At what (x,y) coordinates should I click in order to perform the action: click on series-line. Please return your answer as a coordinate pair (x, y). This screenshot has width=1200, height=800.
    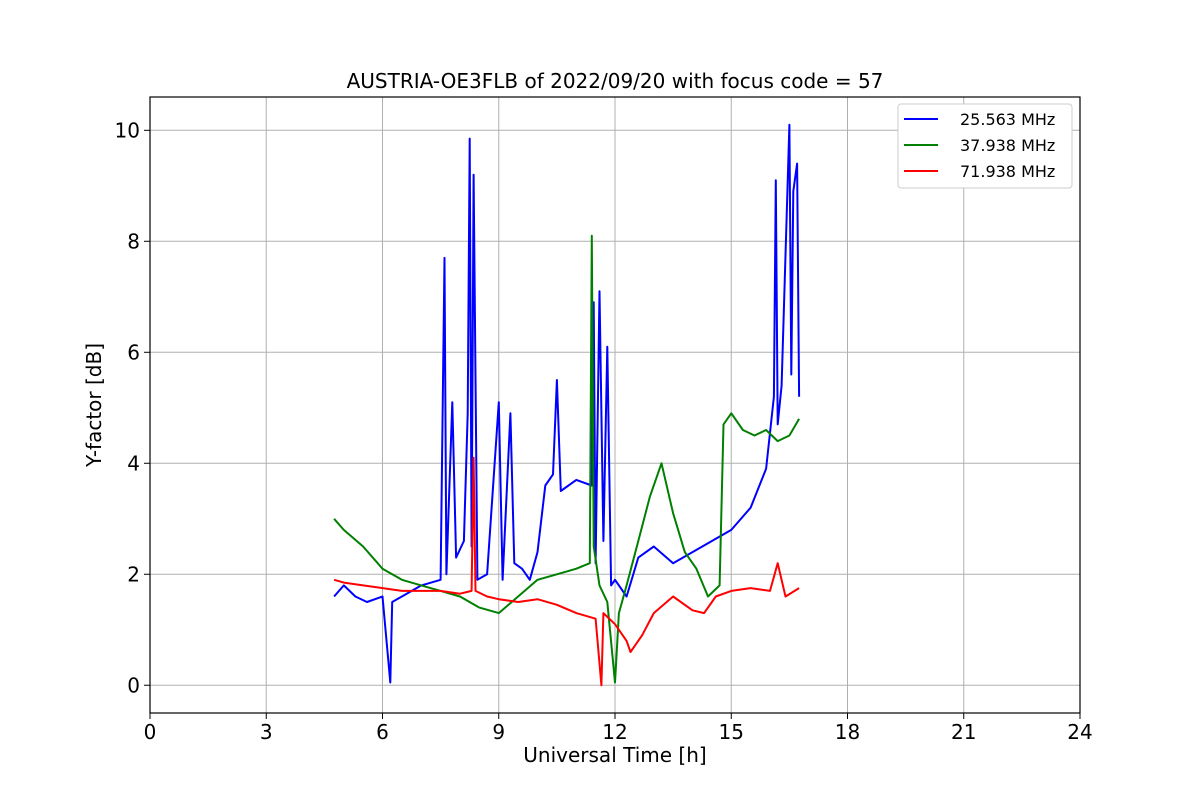
    Looking at the image, I should click on (566, 571).